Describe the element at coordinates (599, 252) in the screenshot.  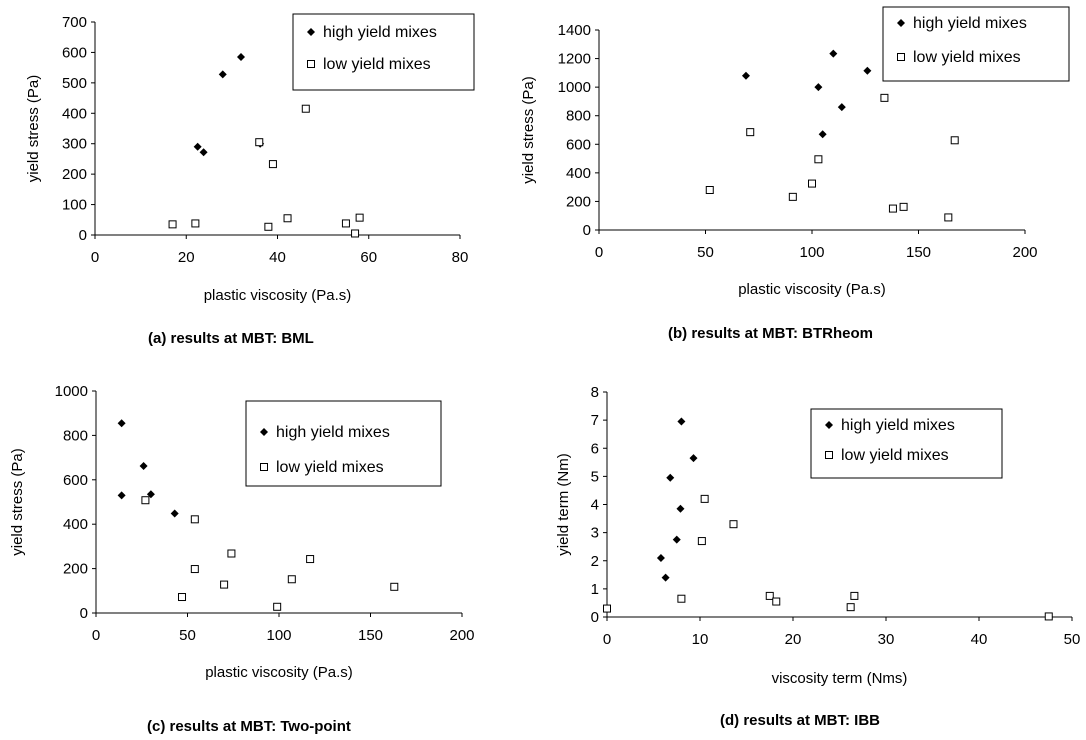
I see `x-tick-label: 0` at that location.